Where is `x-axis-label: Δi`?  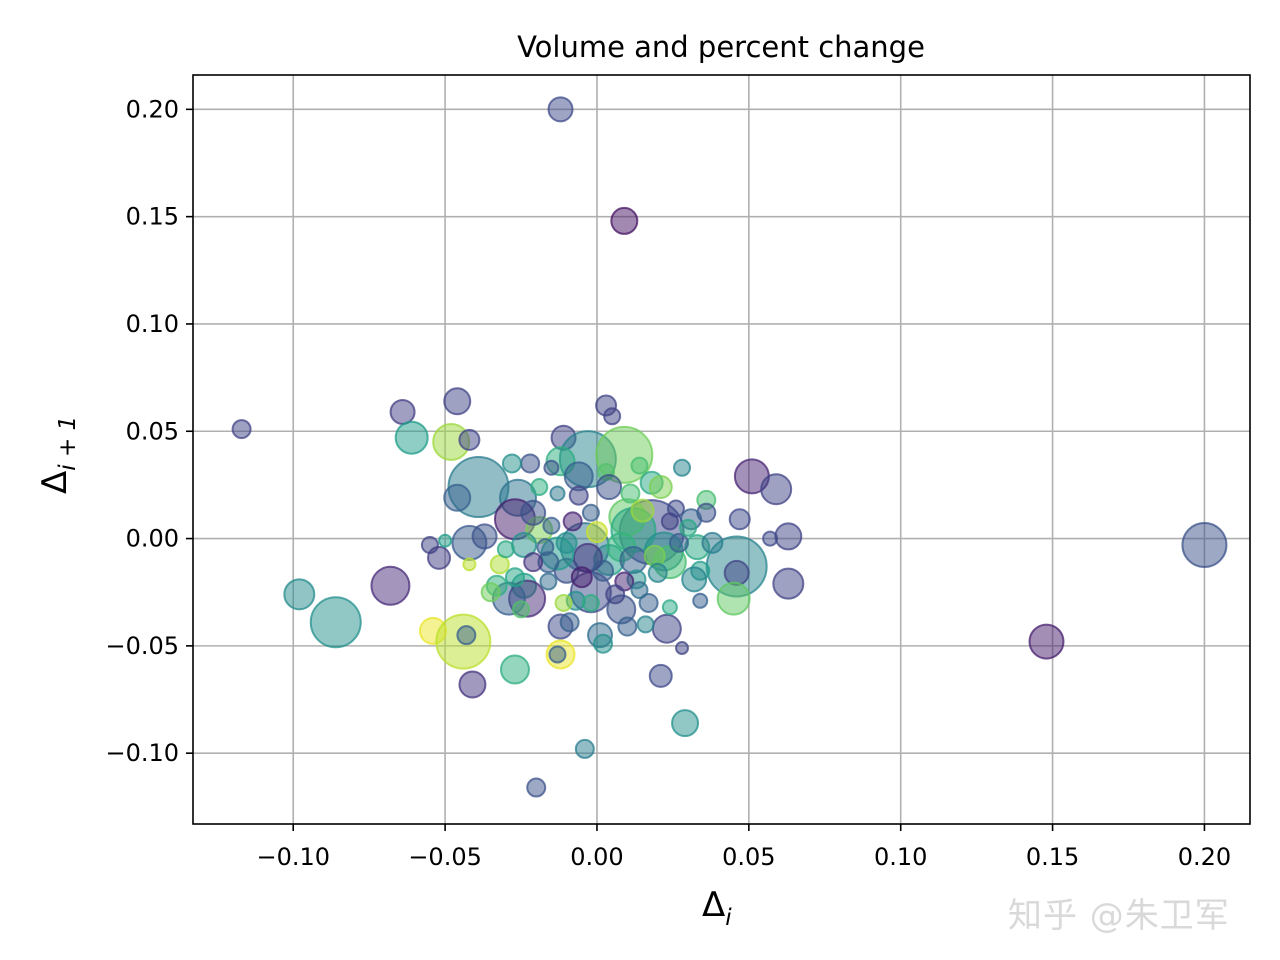
x-axis-label: Δi is located at coordinates (717, 908).